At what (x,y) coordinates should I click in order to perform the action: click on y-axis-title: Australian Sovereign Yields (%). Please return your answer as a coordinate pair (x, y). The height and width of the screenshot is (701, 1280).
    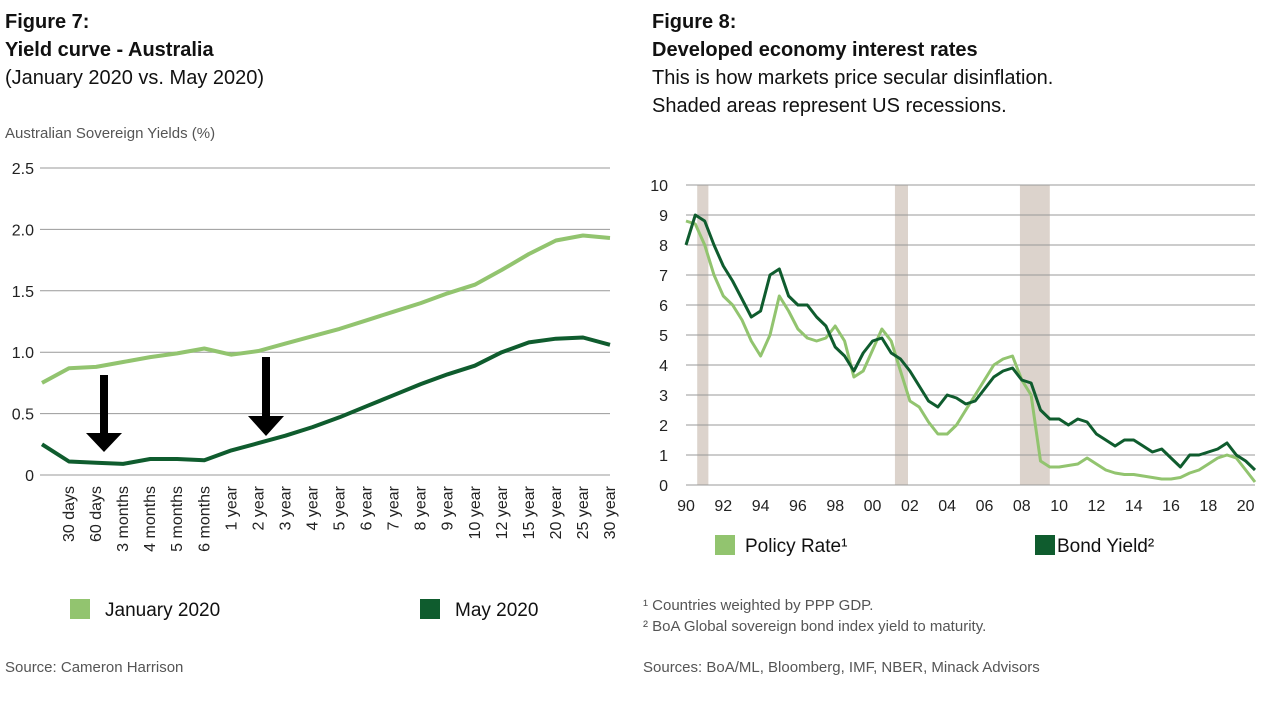
    Looking at the image, I should click on (110, 133).